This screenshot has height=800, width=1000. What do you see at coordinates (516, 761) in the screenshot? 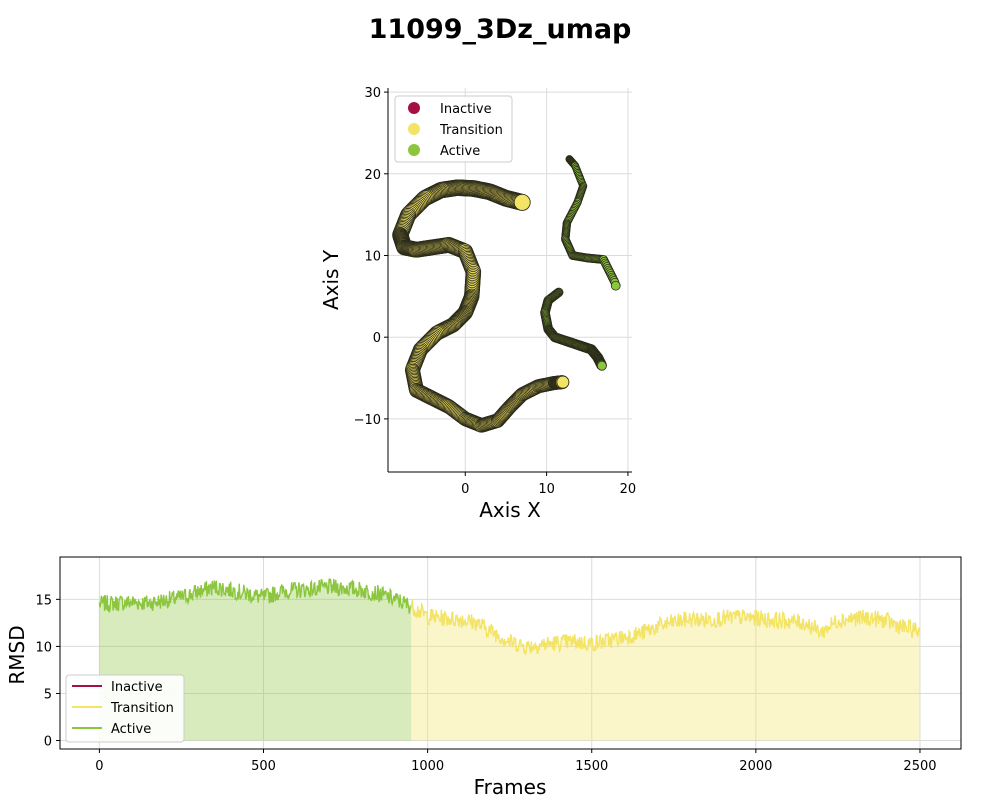
I see `rmsd-x-ticks: 0 500 1000 1500 2000 2500` at bounding box center [516, 761].